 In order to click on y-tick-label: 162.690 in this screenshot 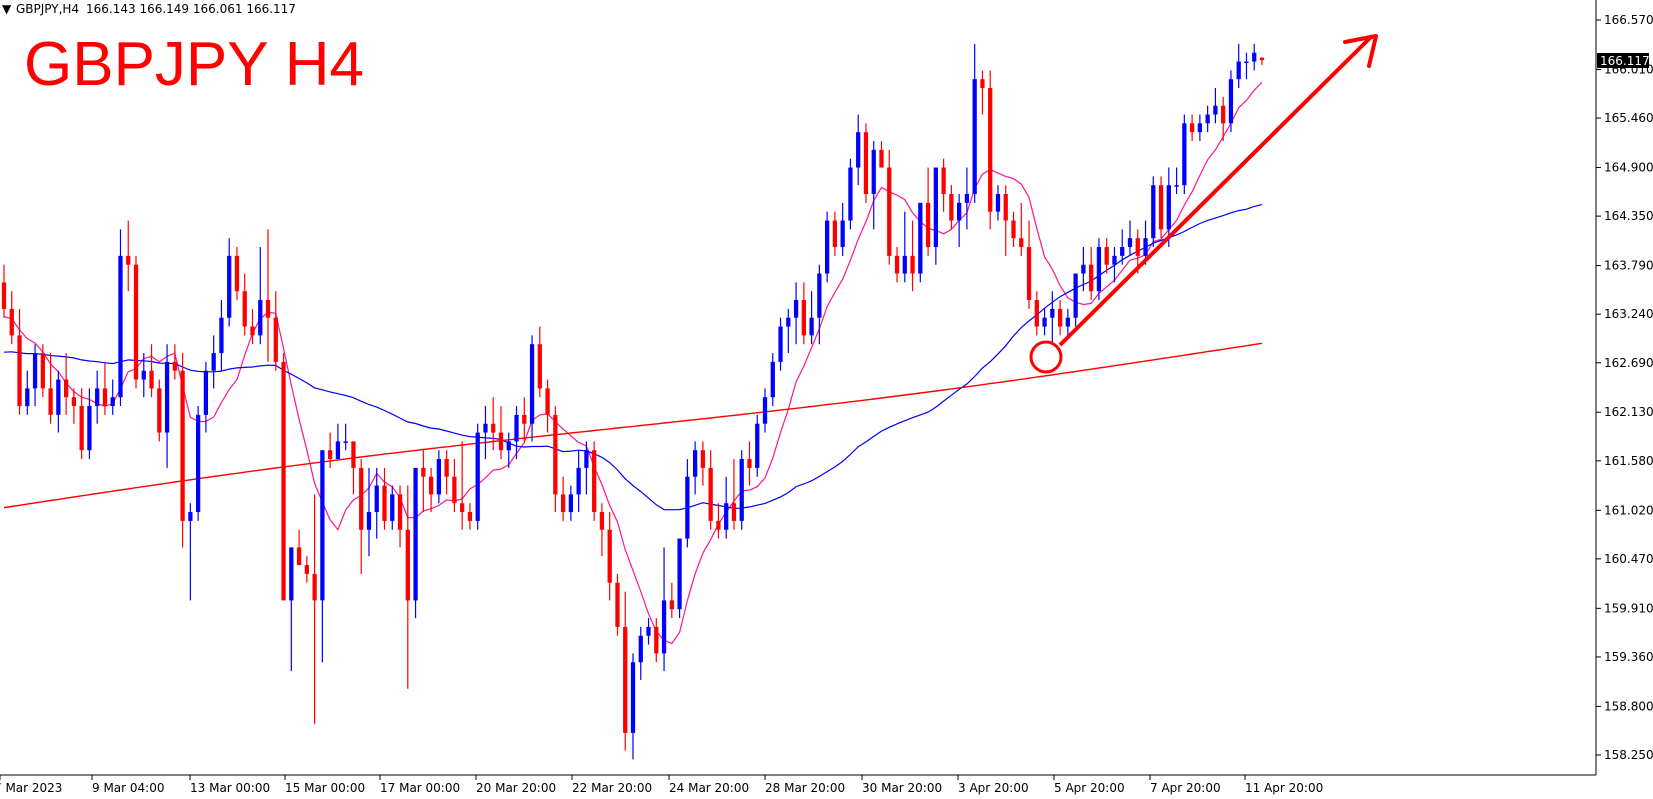, I will do `click(1628, 363)`.